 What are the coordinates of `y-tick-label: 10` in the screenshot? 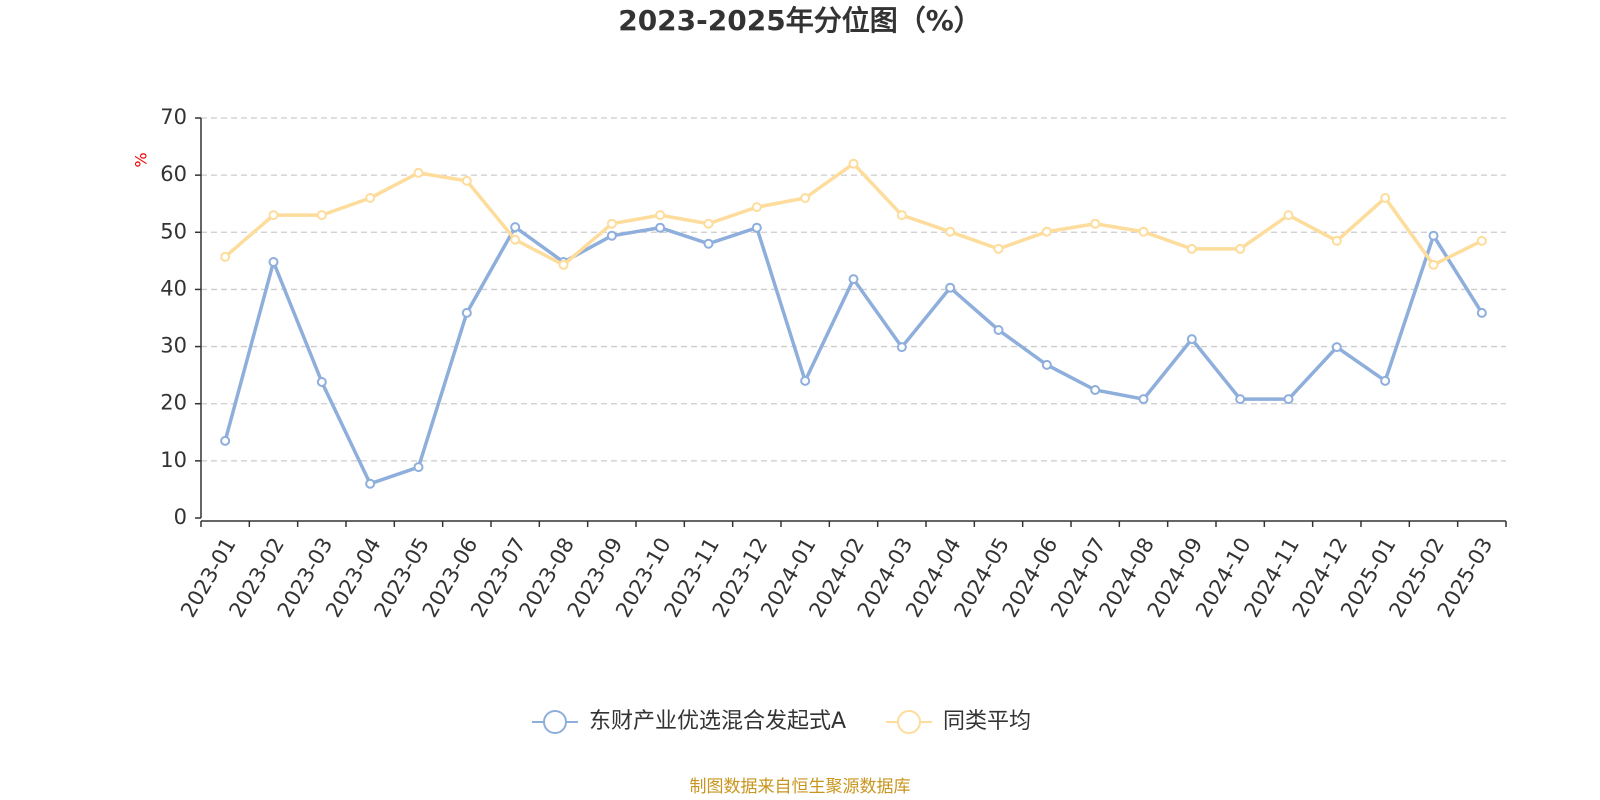 It's located at (173, 460).